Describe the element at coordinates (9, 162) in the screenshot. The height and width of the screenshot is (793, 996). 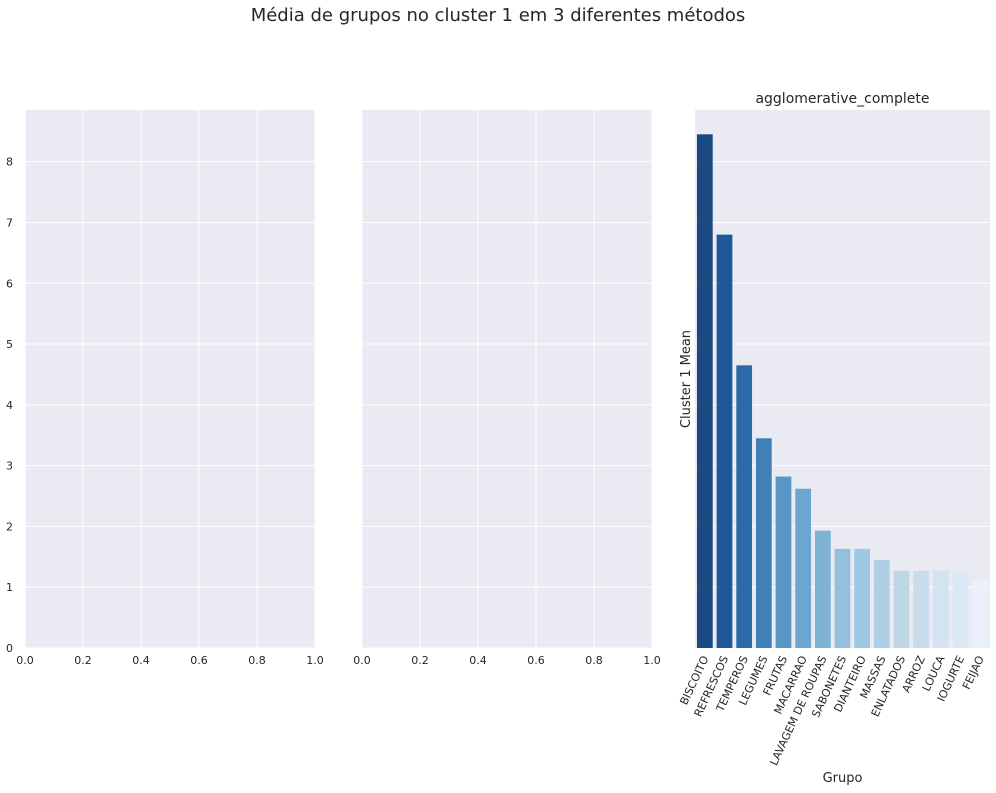
I see `y-tick-label: 8` at that location.